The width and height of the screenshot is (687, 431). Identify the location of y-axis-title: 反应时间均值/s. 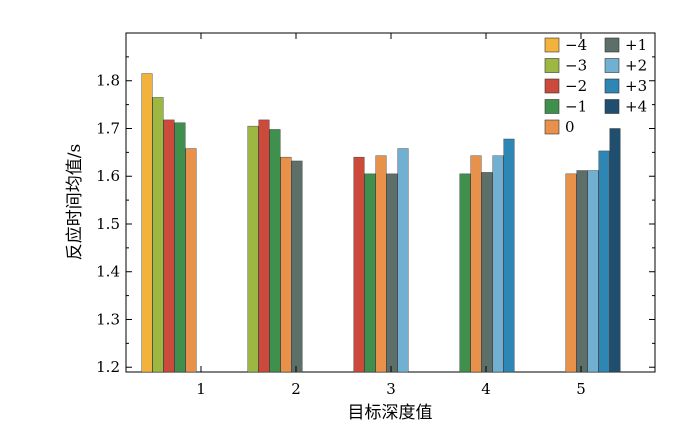
(75, 202).